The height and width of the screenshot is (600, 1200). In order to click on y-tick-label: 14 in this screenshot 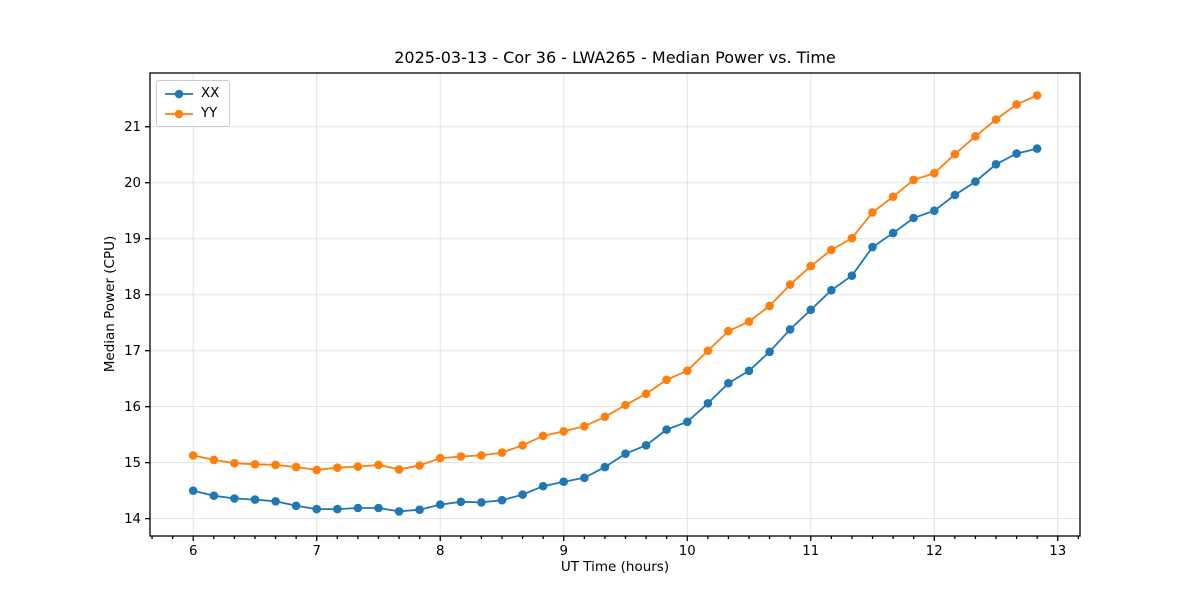, I will do `click(132, 519)`.